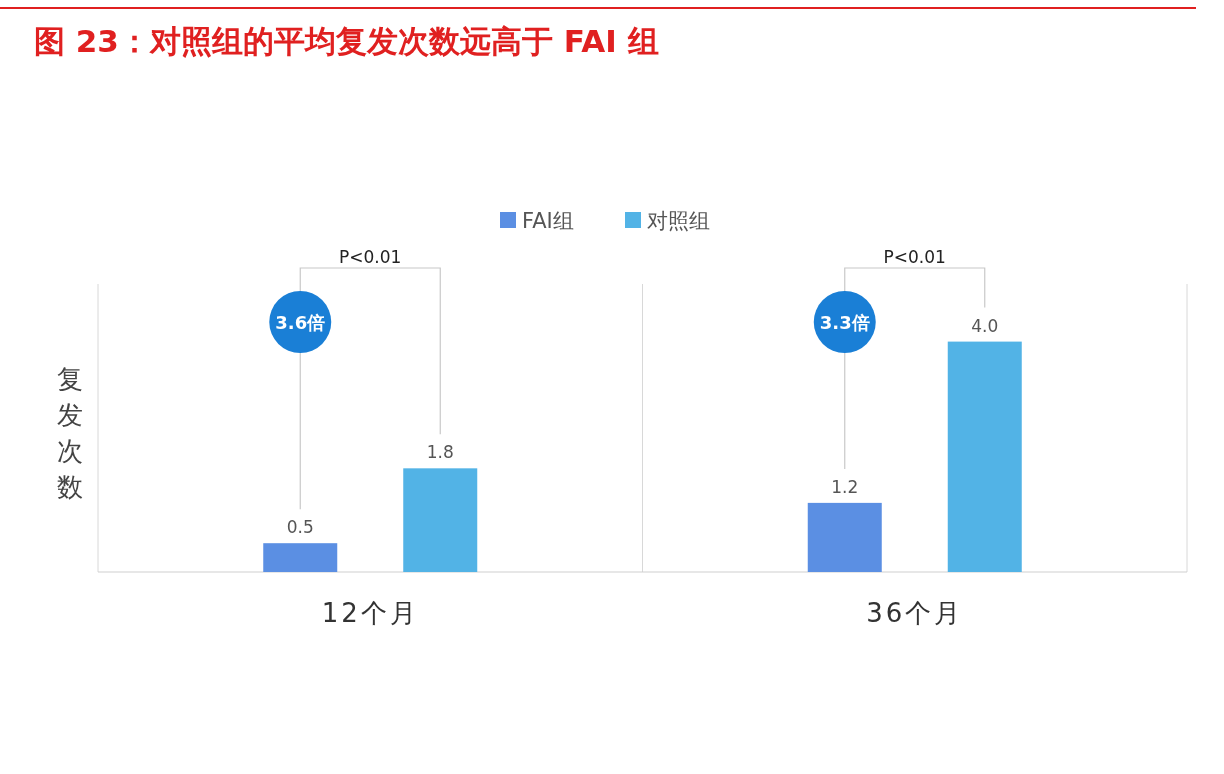 The height and width of the screenshot is (774, 1224). What do you see at coordinates (985, 325) in the screenshot?
I see `data-label: 4.0` at bounding box center [985, 325].